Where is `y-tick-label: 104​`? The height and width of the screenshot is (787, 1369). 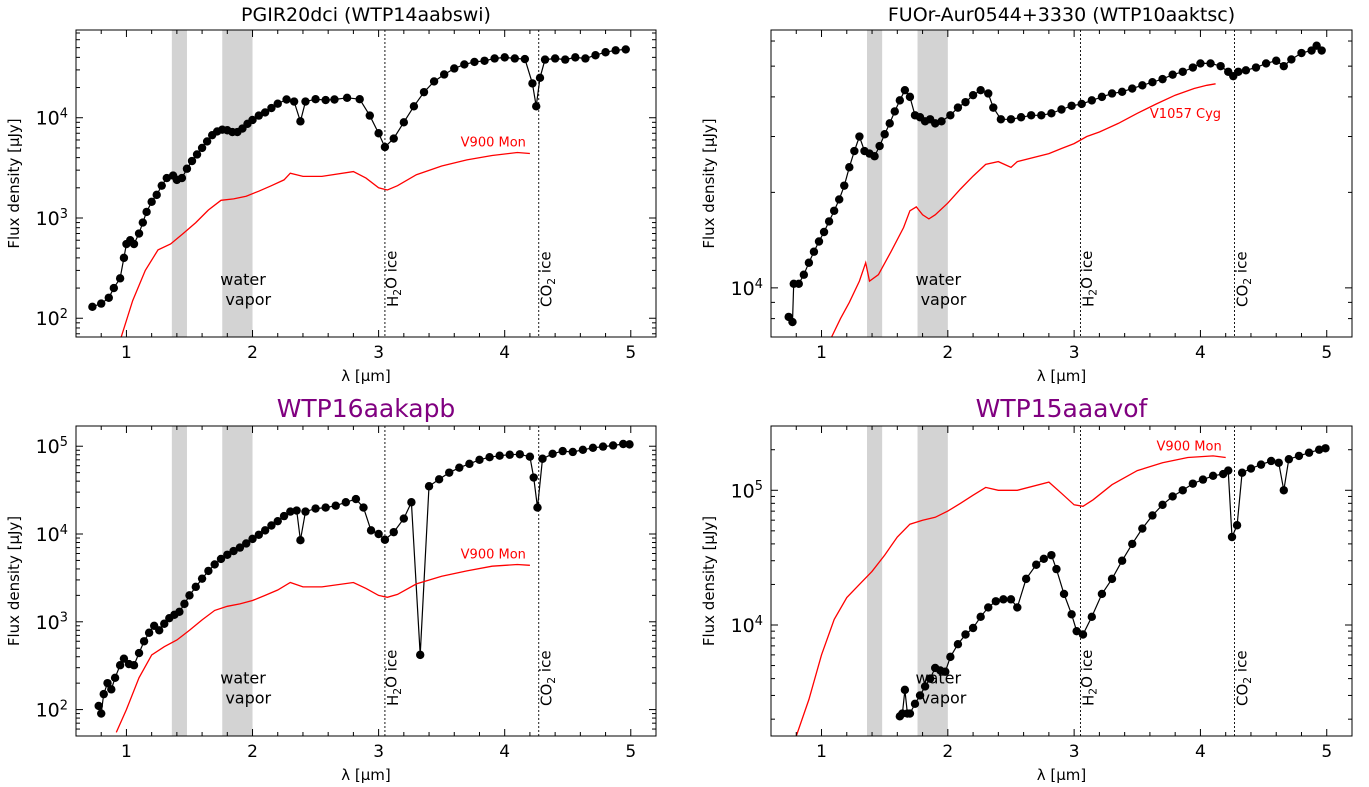
y-tick-label: 104​ is located at coordinates (52, 118).